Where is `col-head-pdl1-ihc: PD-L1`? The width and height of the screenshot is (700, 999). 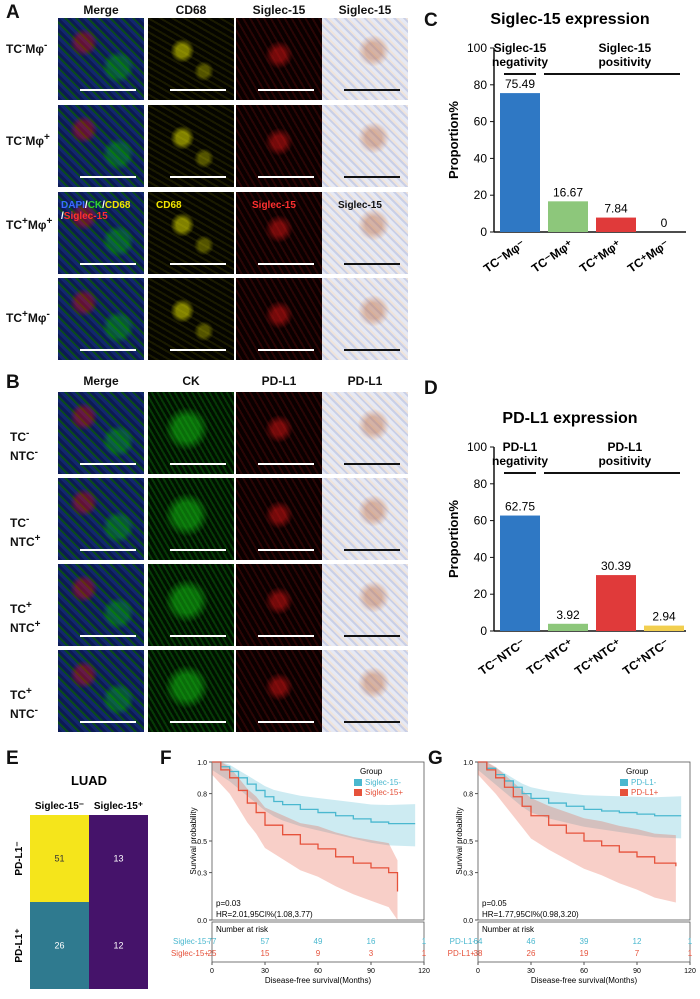
col-head-pdl1-ihc: PD-L1 is located at coordinates (365, 381).